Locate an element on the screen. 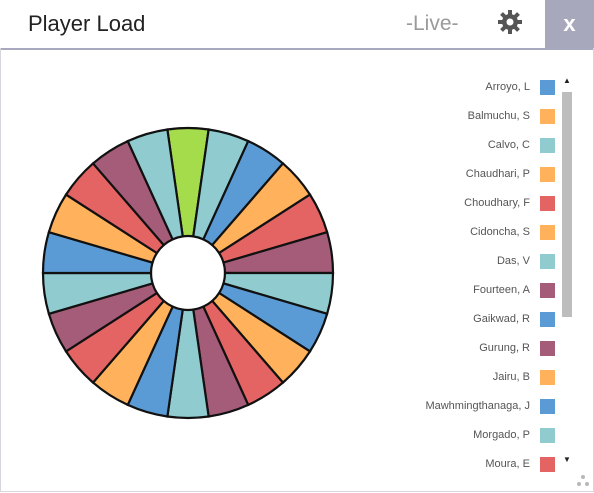 Image resolution: width=594 pixels, height=493 pixels. legend-item-label: Calvo, C is located at coordinates (508, 145).